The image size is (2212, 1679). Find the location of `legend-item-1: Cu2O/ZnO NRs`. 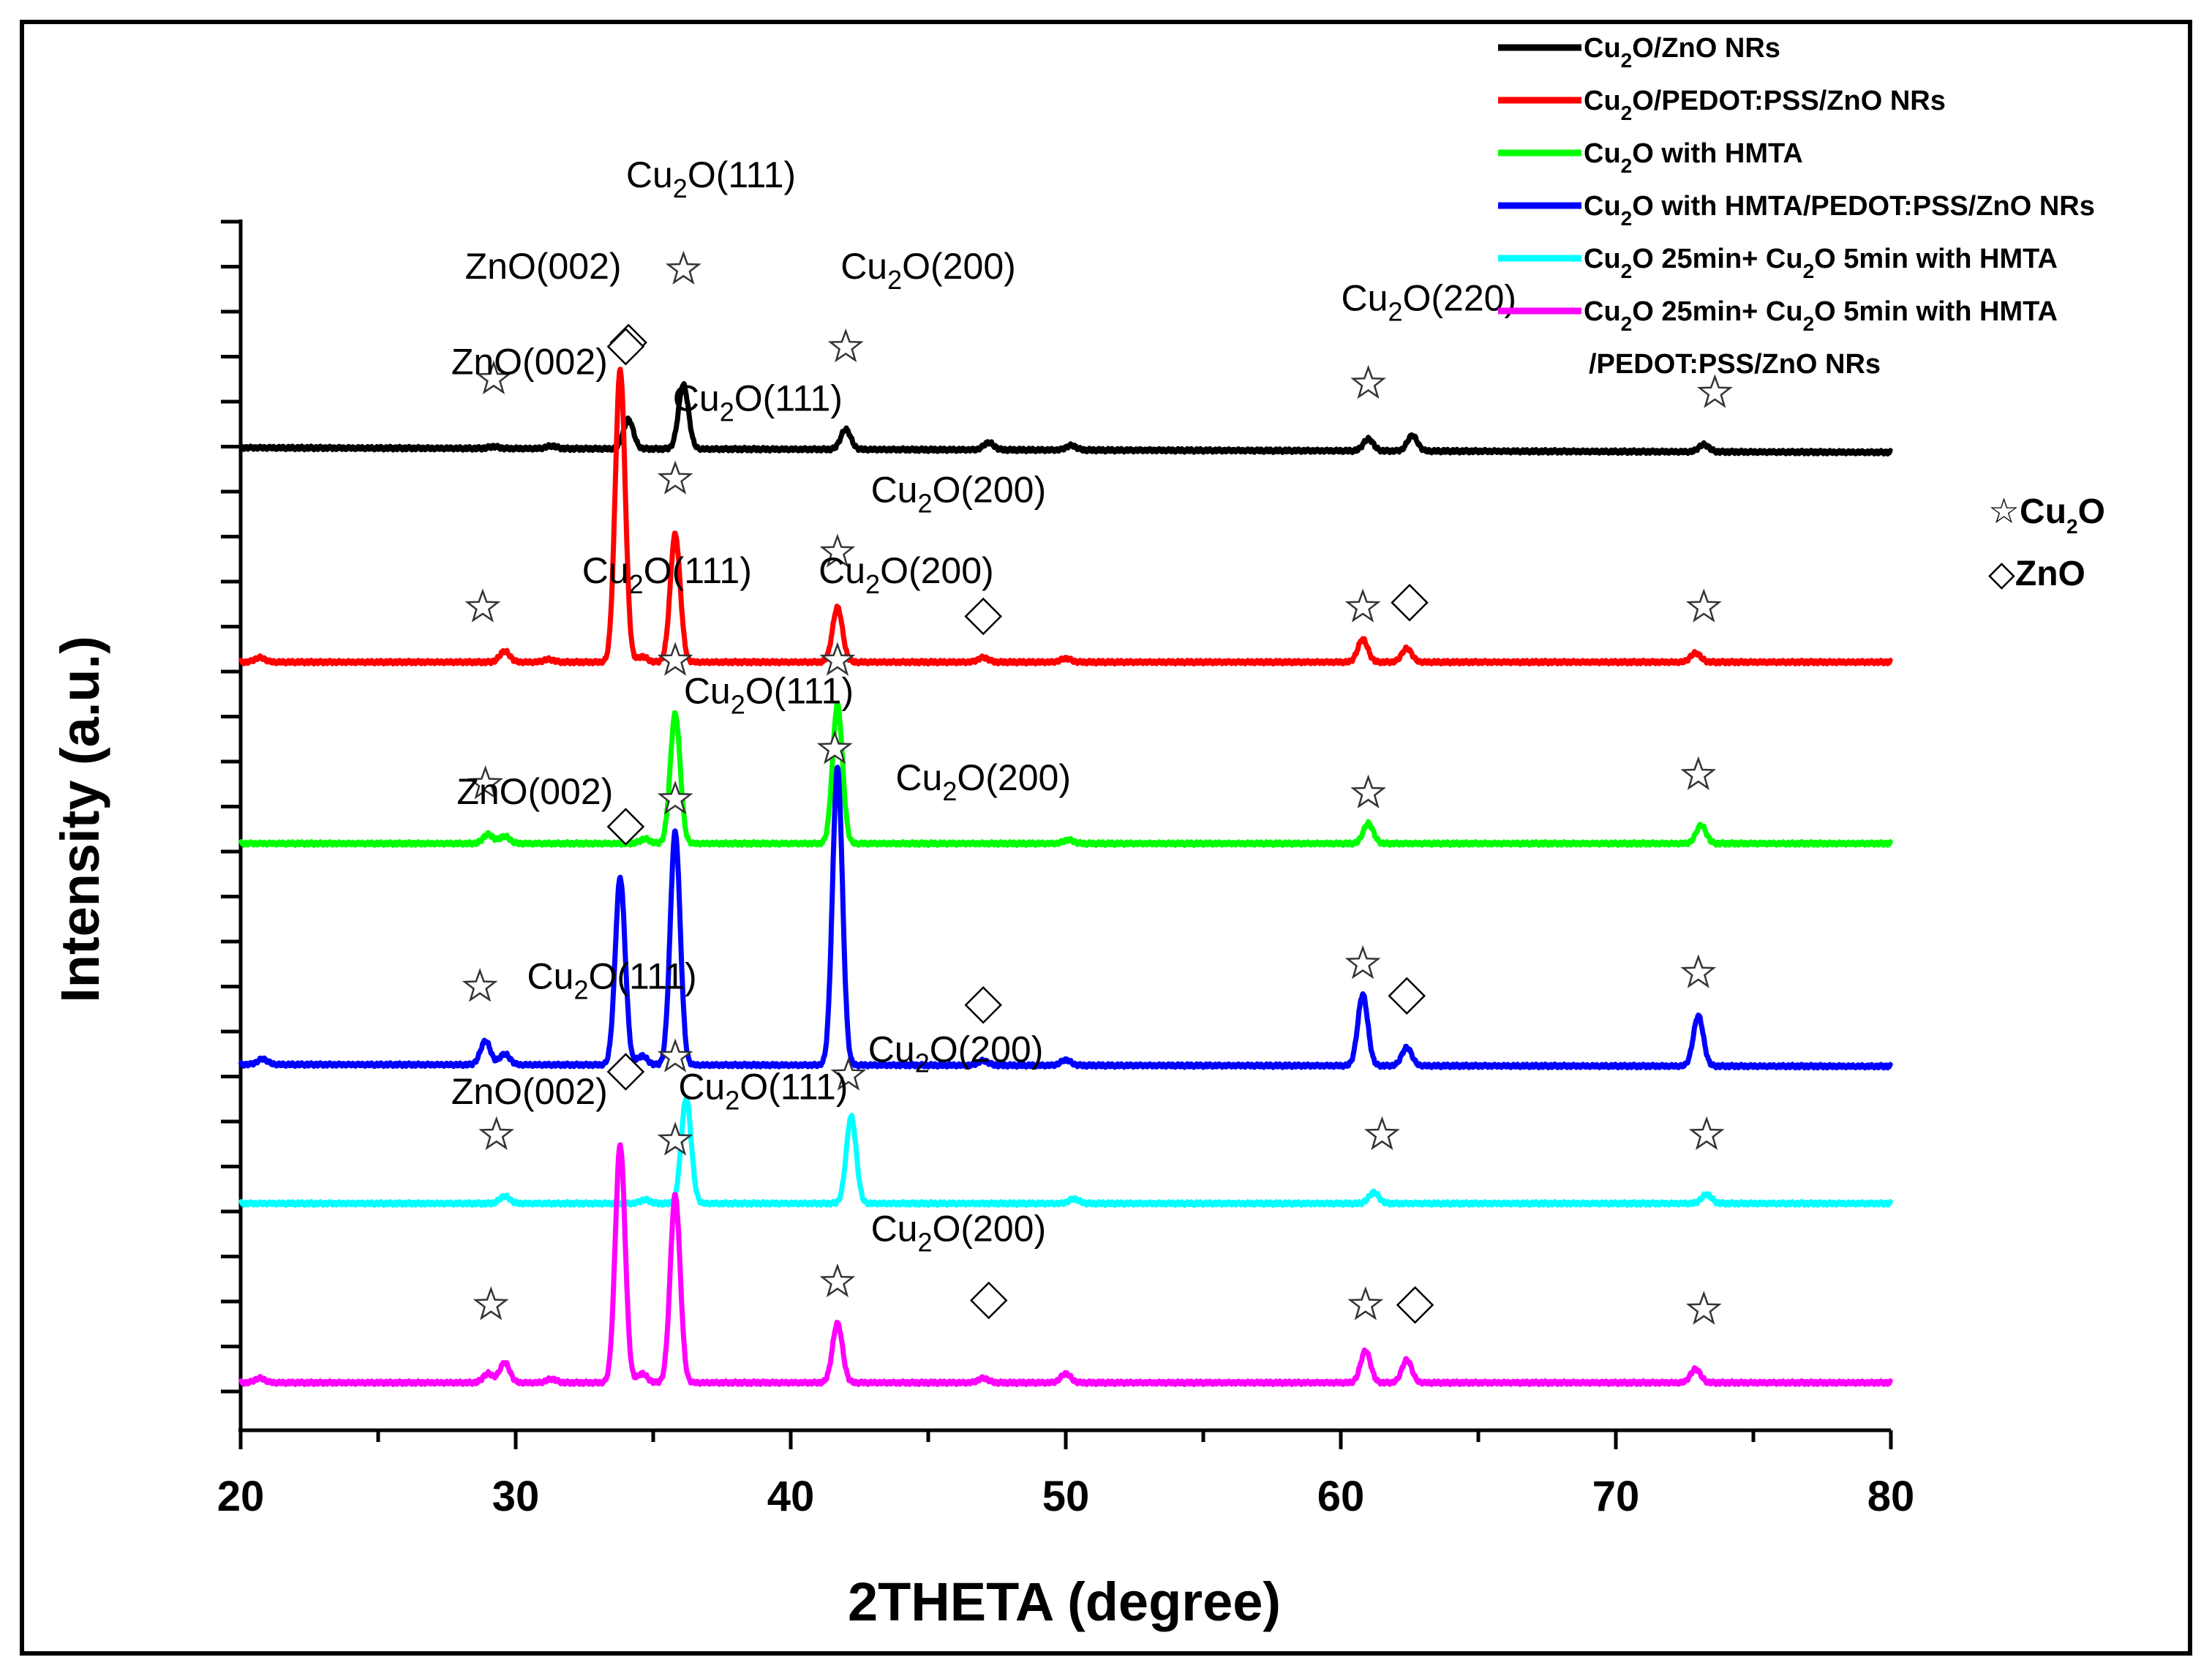

legend-item-1: Cu2O/ZnO NRs is located at coordinates (1639, 53).